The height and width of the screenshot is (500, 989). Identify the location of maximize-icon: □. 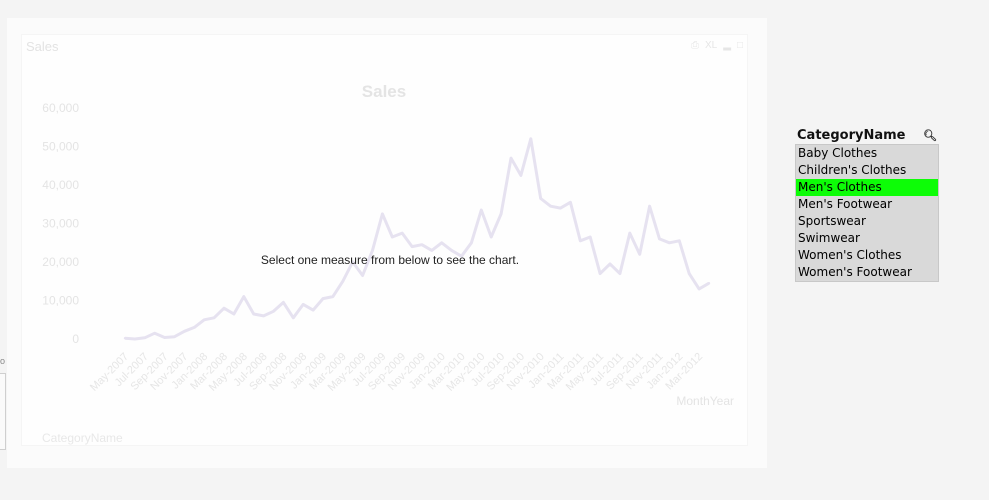
(739, 45).